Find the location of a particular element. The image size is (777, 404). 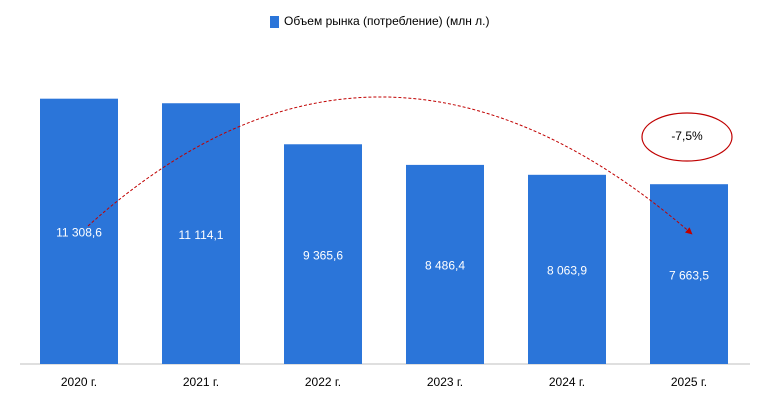

annotation: -7,5% is located at coordinates (687, 136).